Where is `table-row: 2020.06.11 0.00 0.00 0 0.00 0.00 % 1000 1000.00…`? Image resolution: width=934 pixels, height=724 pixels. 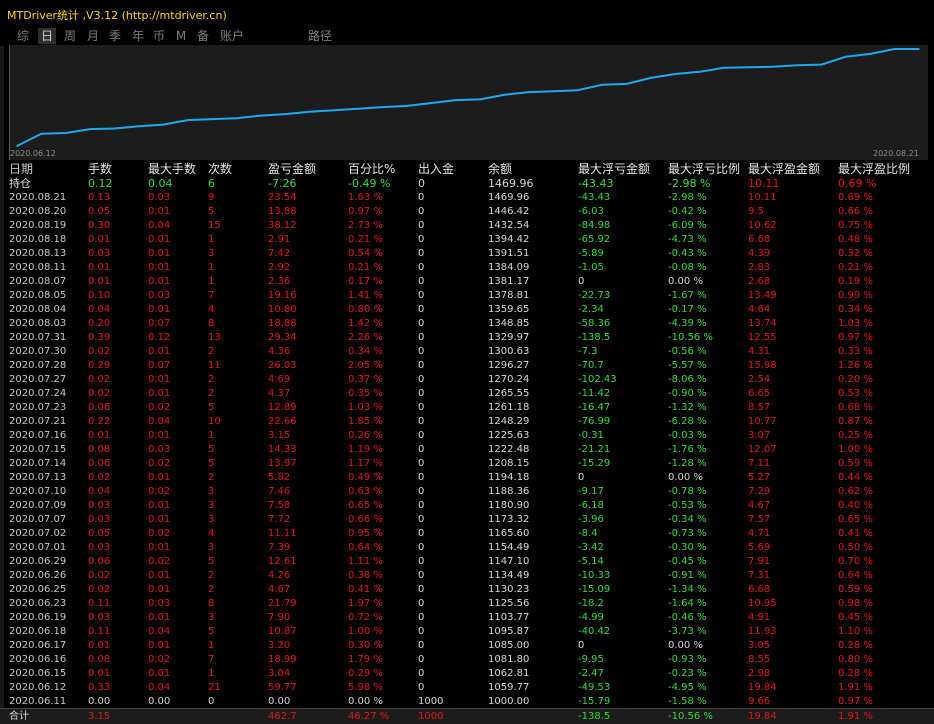 table-row: 2020.06.11 0.00 0.00 0 0.00 0.00 % 1000 1000.00… is located at coordinates (471, 702).